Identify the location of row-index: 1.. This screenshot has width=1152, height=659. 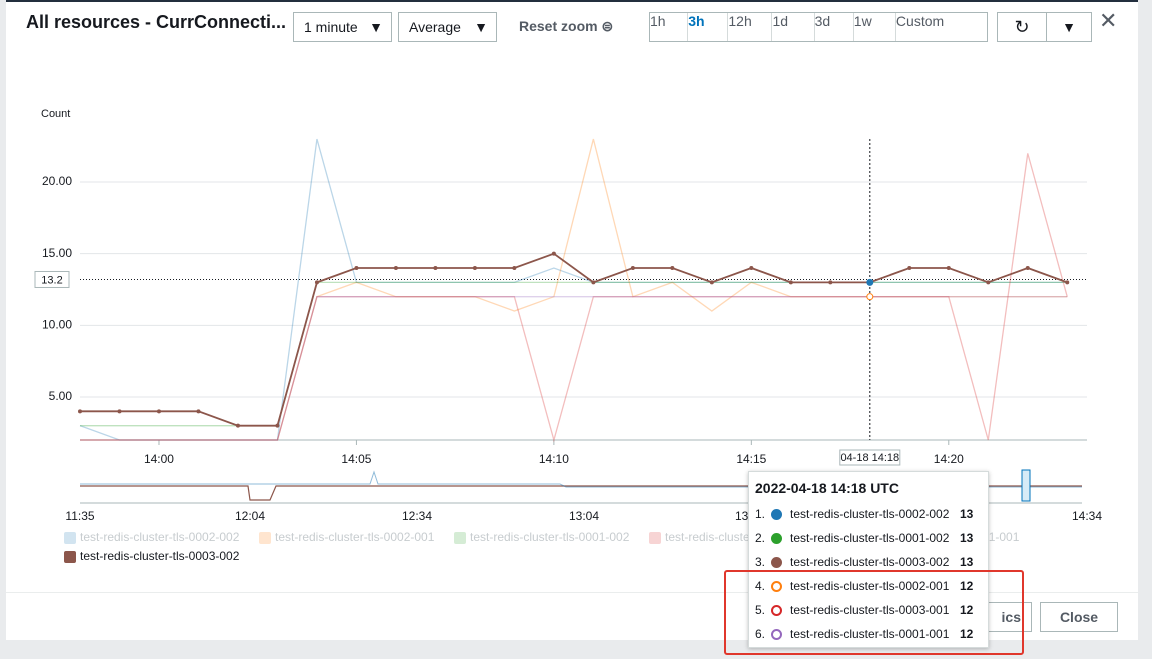
(760, 514).